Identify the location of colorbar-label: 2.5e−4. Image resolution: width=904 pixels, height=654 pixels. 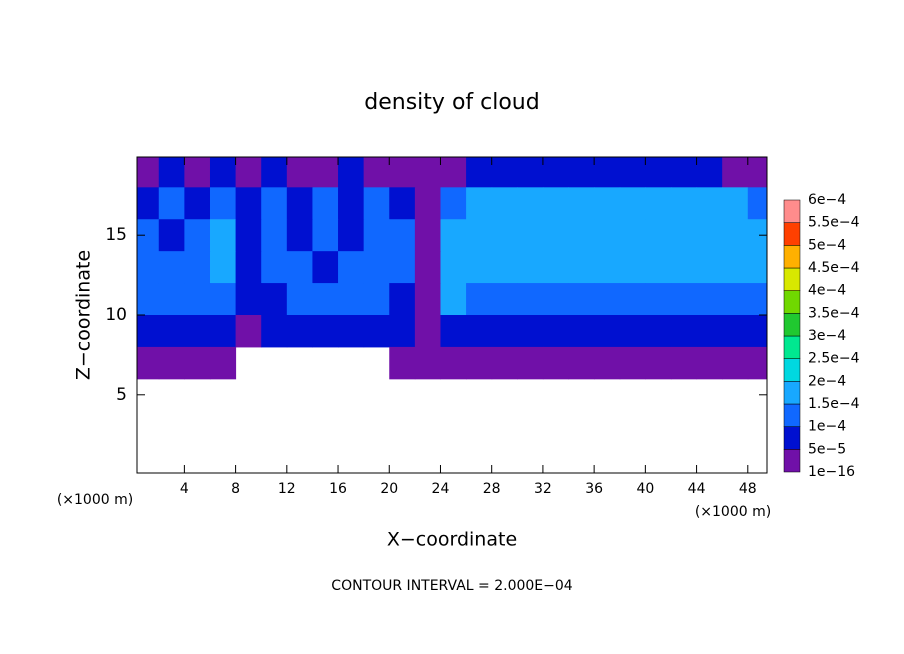
(834, 359).